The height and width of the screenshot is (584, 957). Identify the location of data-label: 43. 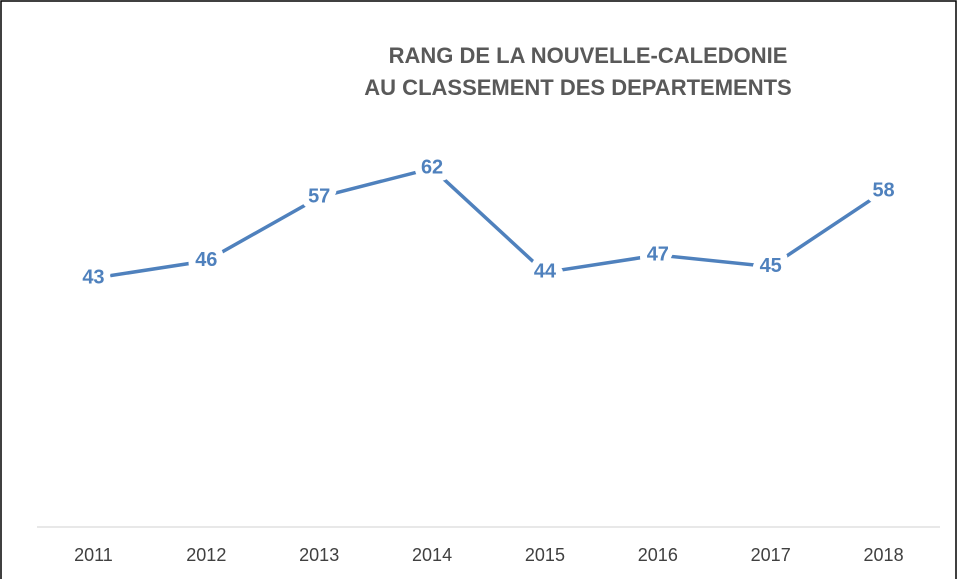
(93, 277).